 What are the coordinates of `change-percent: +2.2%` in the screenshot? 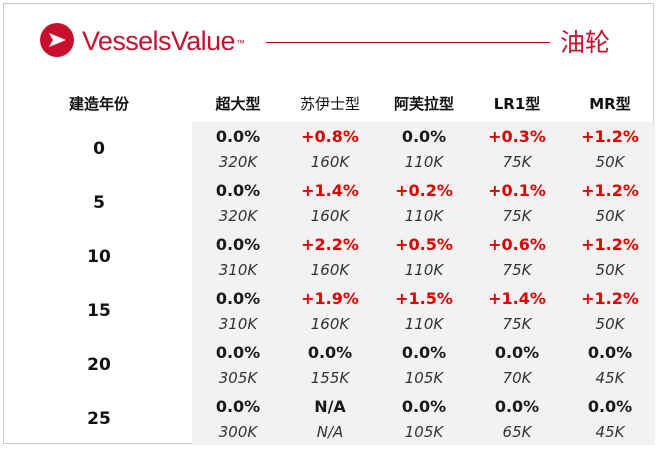 It's located at (330, 244).